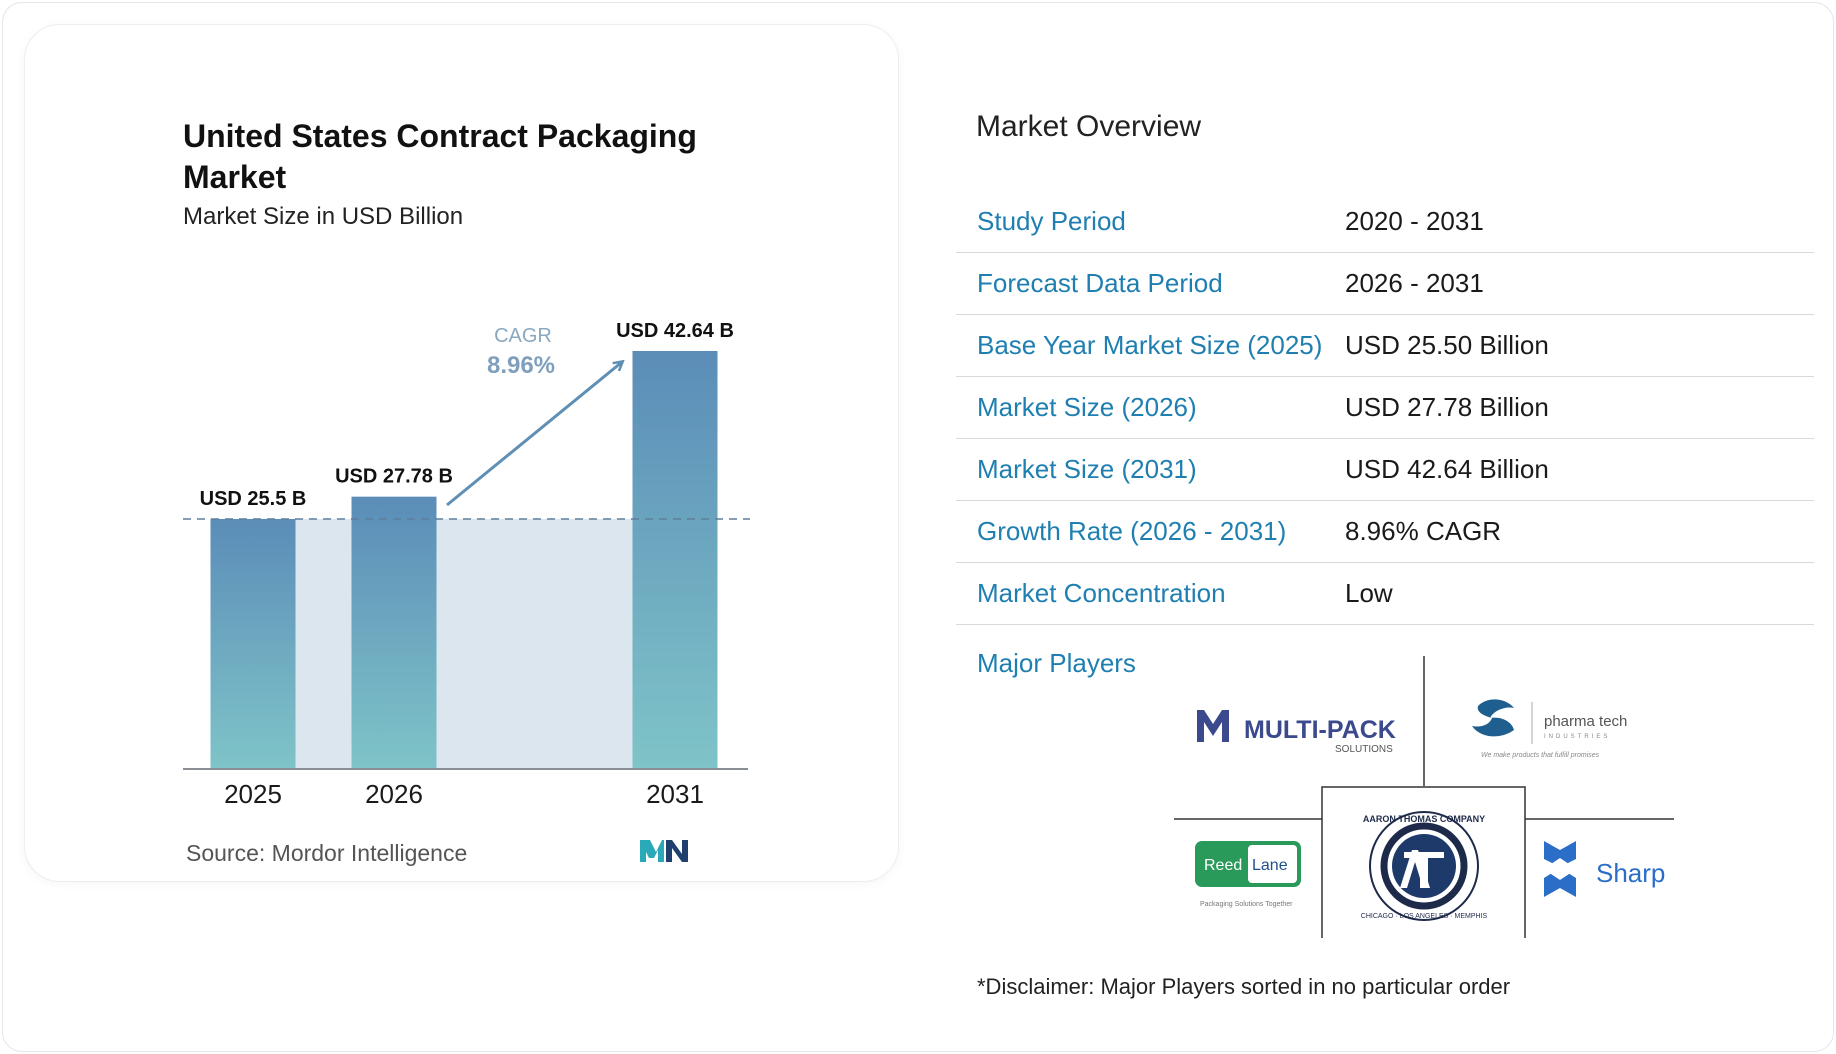  I want to click on bar-2026, so click(394, 632).